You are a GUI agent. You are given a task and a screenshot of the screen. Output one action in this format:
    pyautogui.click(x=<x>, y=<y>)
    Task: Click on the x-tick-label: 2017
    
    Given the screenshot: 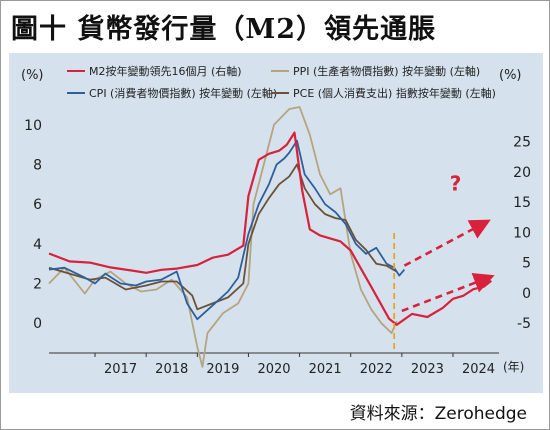 What is the action you would take?
    pyautogui.click(x=120, y=369)
    